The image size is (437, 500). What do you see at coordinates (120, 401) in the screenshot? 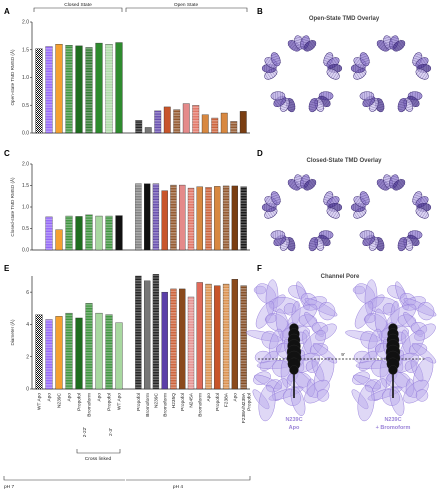
I see `category-label: WT Apo` at bounding box center [120, 401].